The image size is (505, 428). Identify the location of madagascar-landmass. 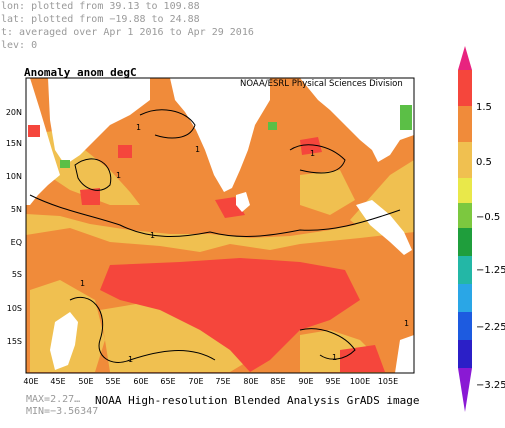
(64, 341).